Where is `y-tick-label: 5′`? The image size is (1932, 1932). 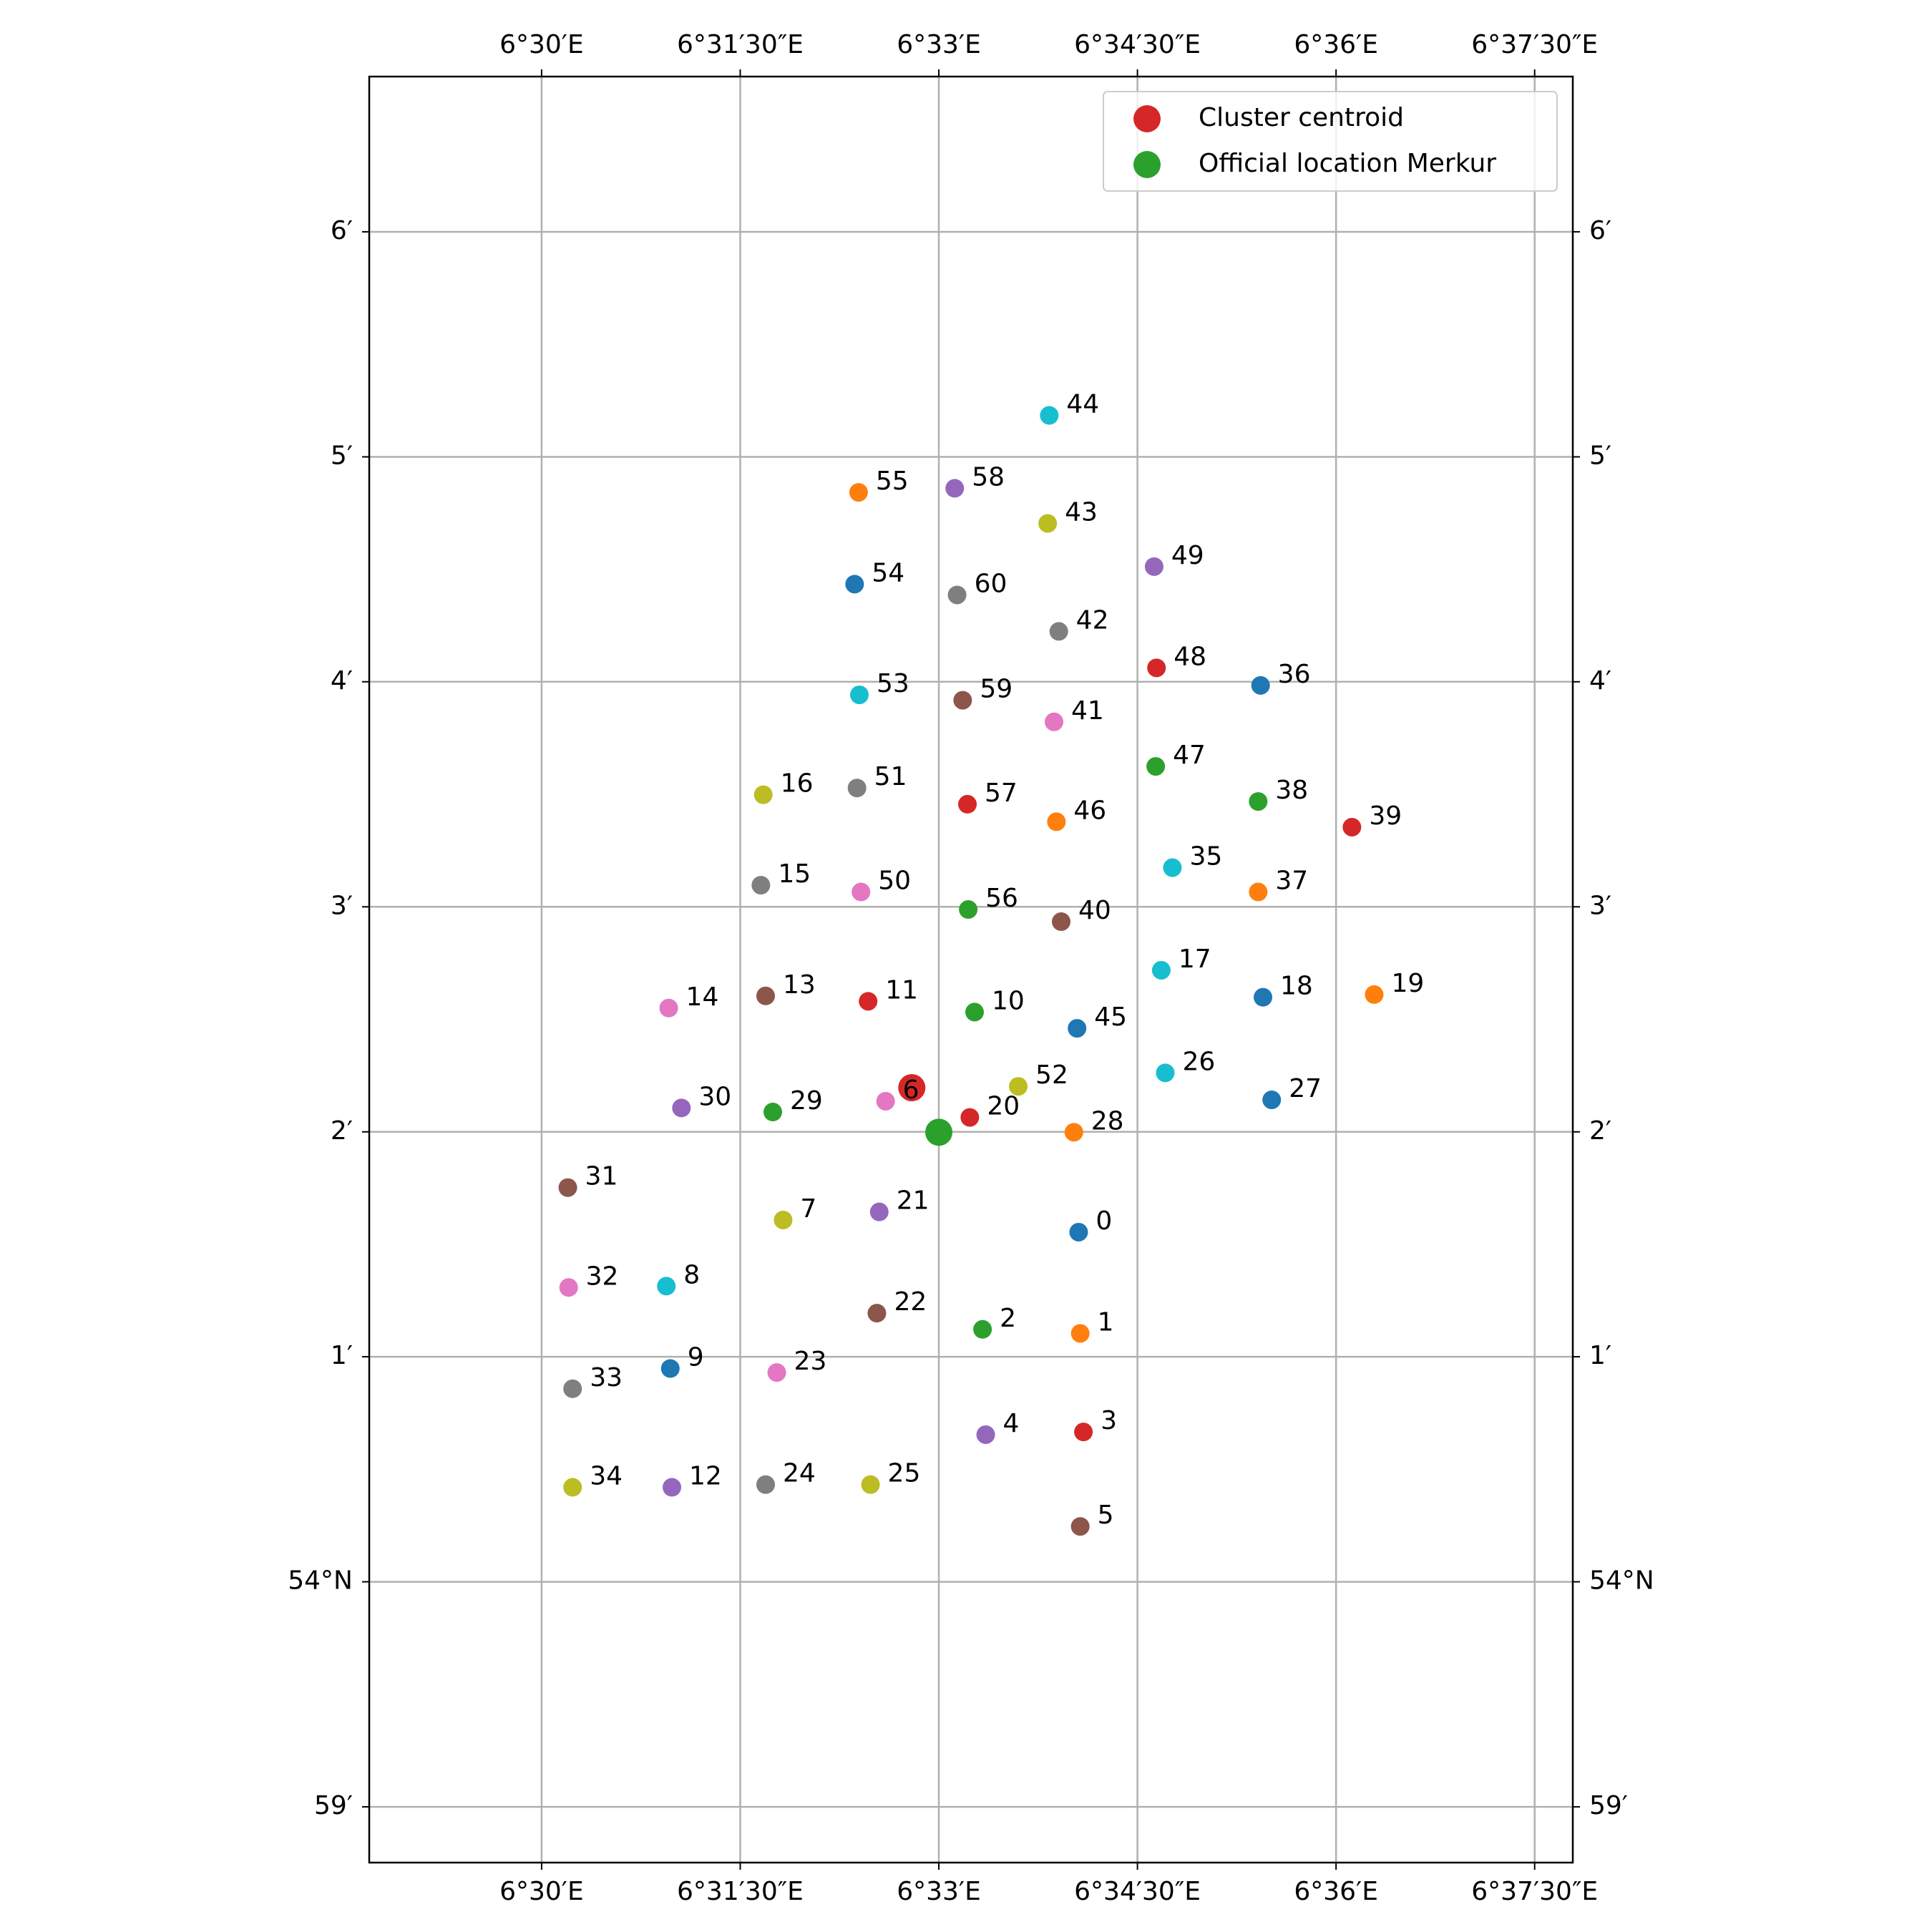
y-tick-label: 5′ is located at coordinates (1600, 455).